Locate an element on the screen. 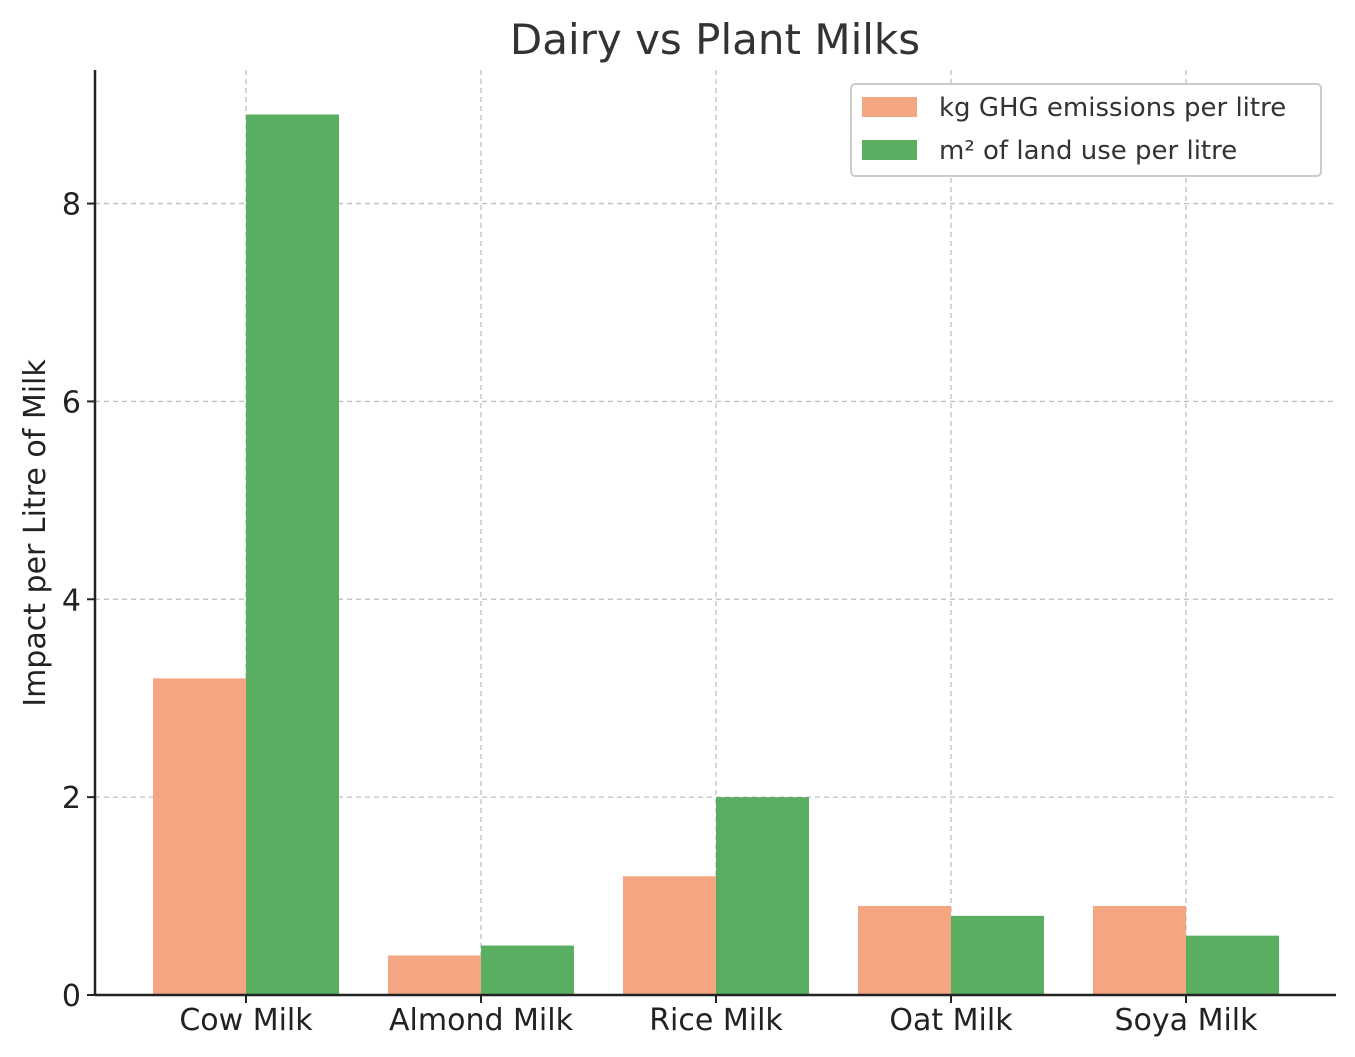 The image size is (1355, 1057). x-tick-label: Soya Milk is located at coordinates (1187, 1020).